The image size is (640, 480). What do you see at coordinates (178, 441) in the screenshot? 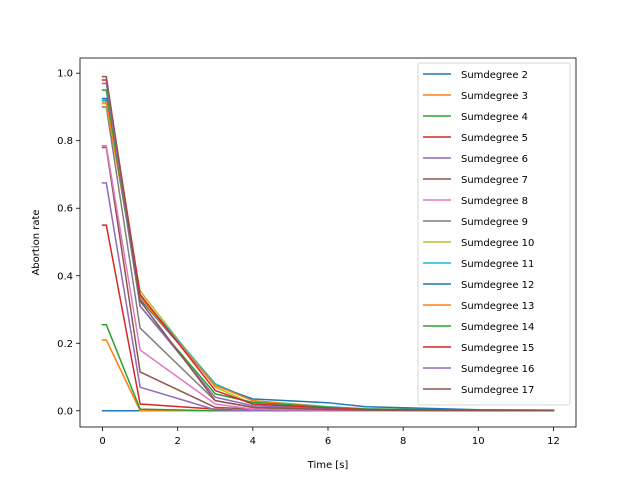
I see `x-tick-label: 2` at bounding box center [178, 441].